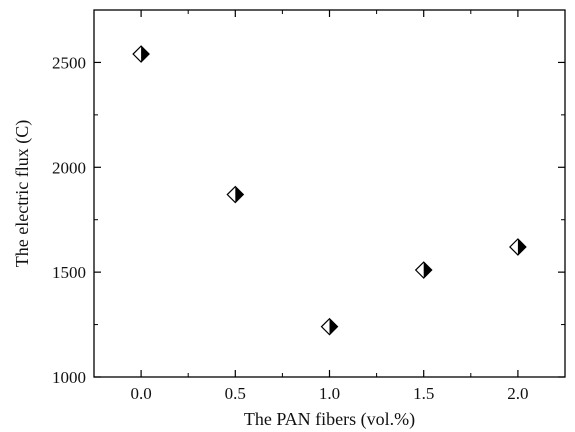  I want to click on x-tick-label: 0.5, so click(235, 393).